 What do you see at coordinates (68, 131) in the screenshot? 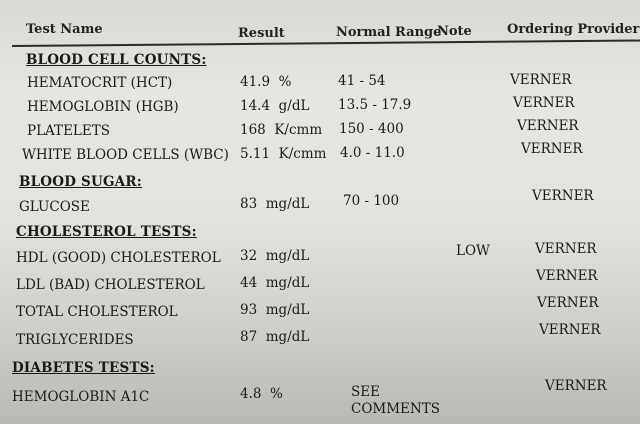
I see `test-name-platelets: PLATELETS` at bounding box center [68, 131].